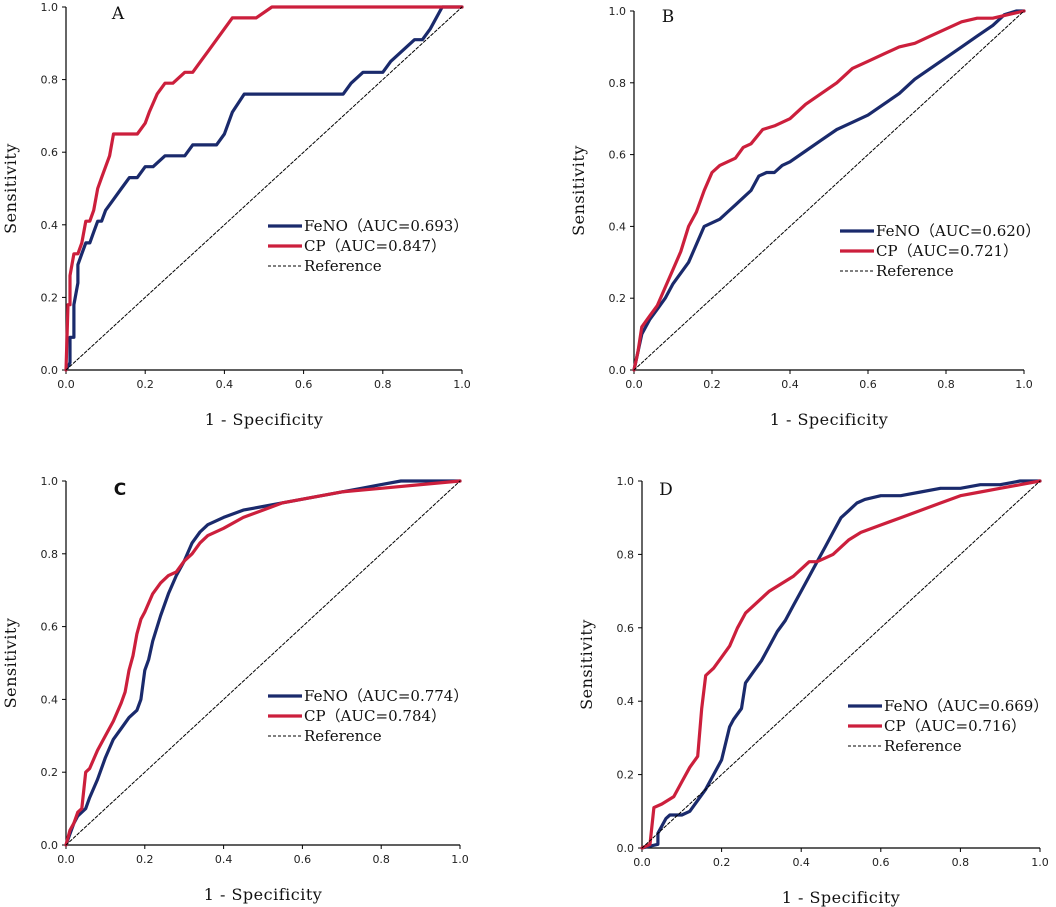 The height and width of the screenshot is (907, 1056). What do you see at coordinates (966, 706) in the screenshot?
I see `legend-label-feno: FeNO（AUC=0.669）` at bounding box center [966, 706].